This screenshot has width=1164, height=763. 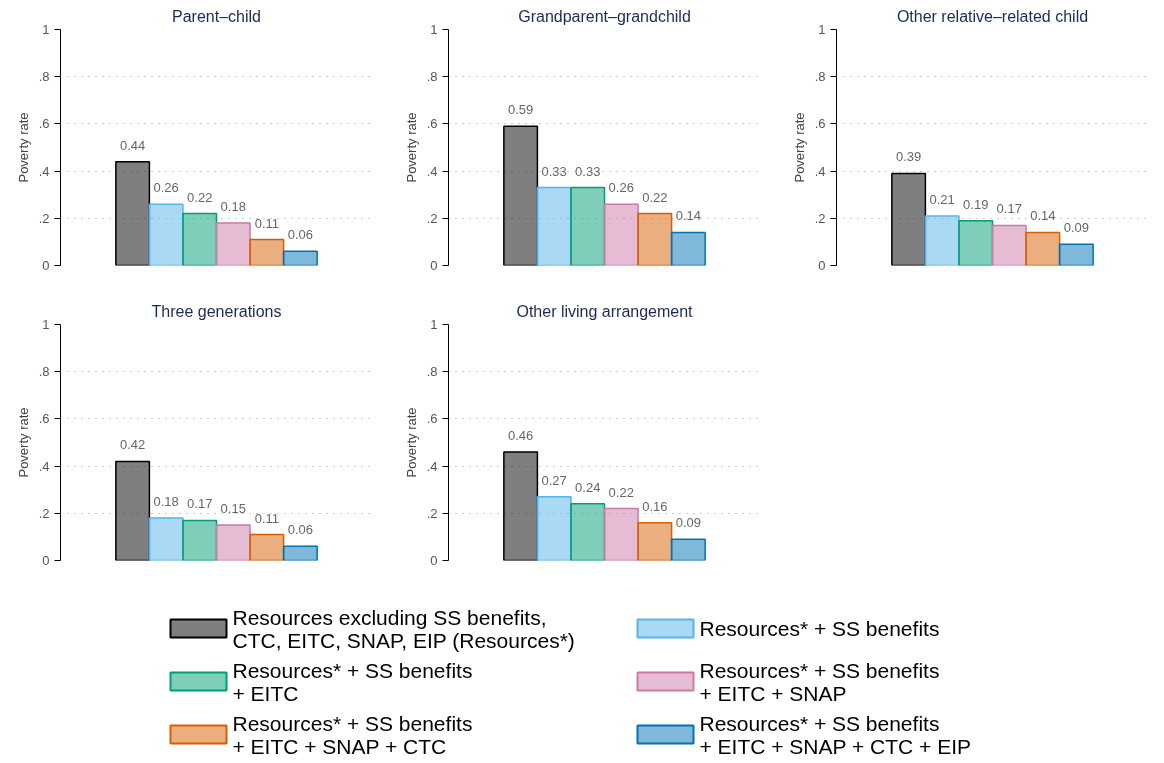 I want to click on data-label: 0.19, so click(x=976, y=204).